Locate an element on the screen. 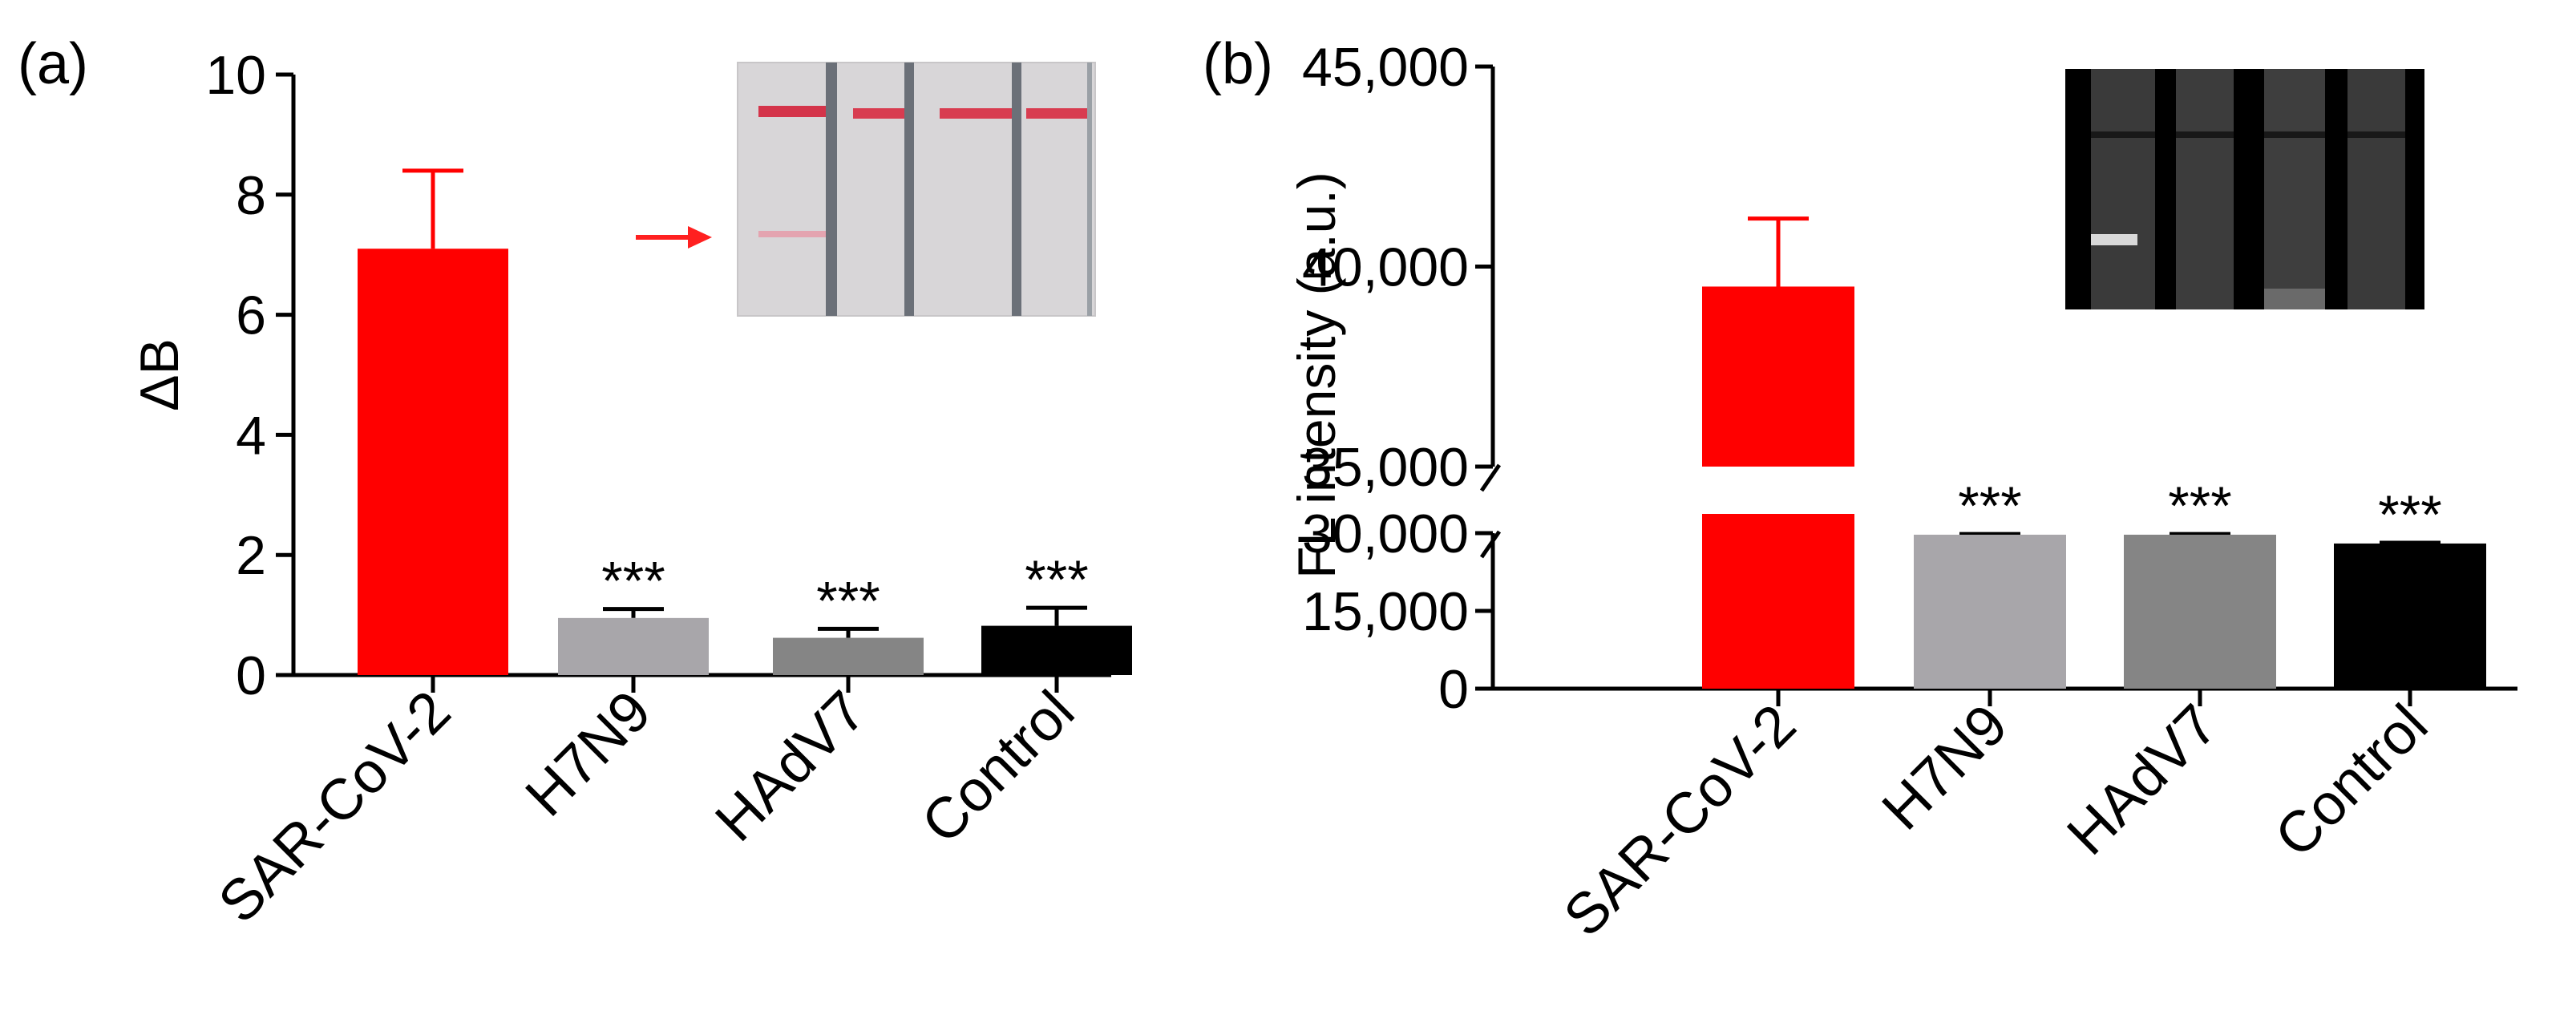  y-tick-label-a: 4 is located at coordinates (251, 435).